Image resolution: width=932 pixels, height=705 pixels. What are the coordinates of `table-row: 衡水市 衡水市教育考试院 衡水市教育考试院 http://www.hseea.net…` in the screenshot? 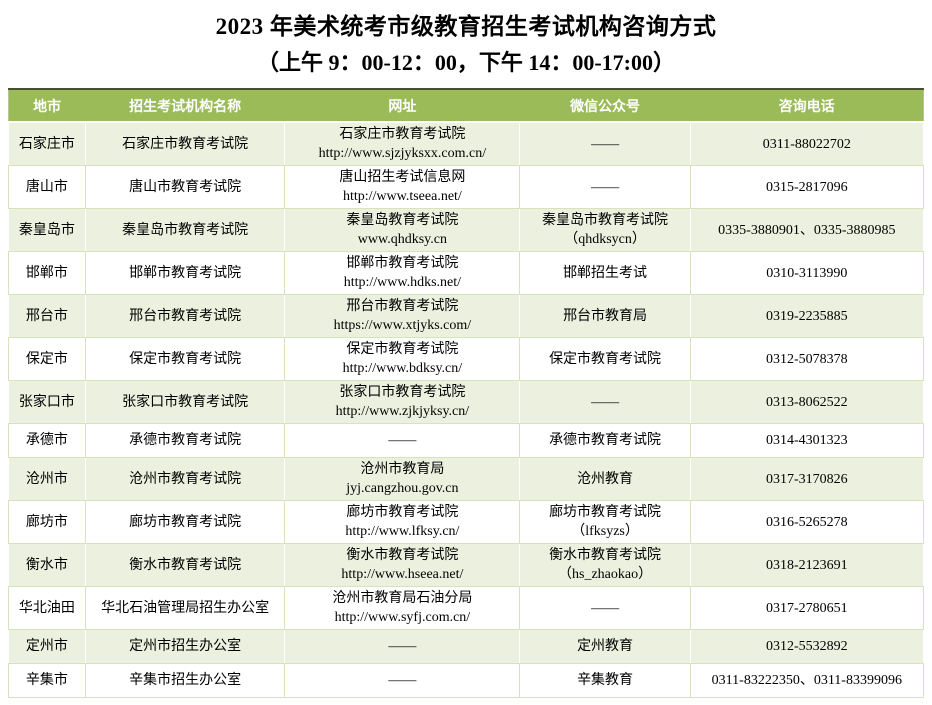 It's located at (466, 565).